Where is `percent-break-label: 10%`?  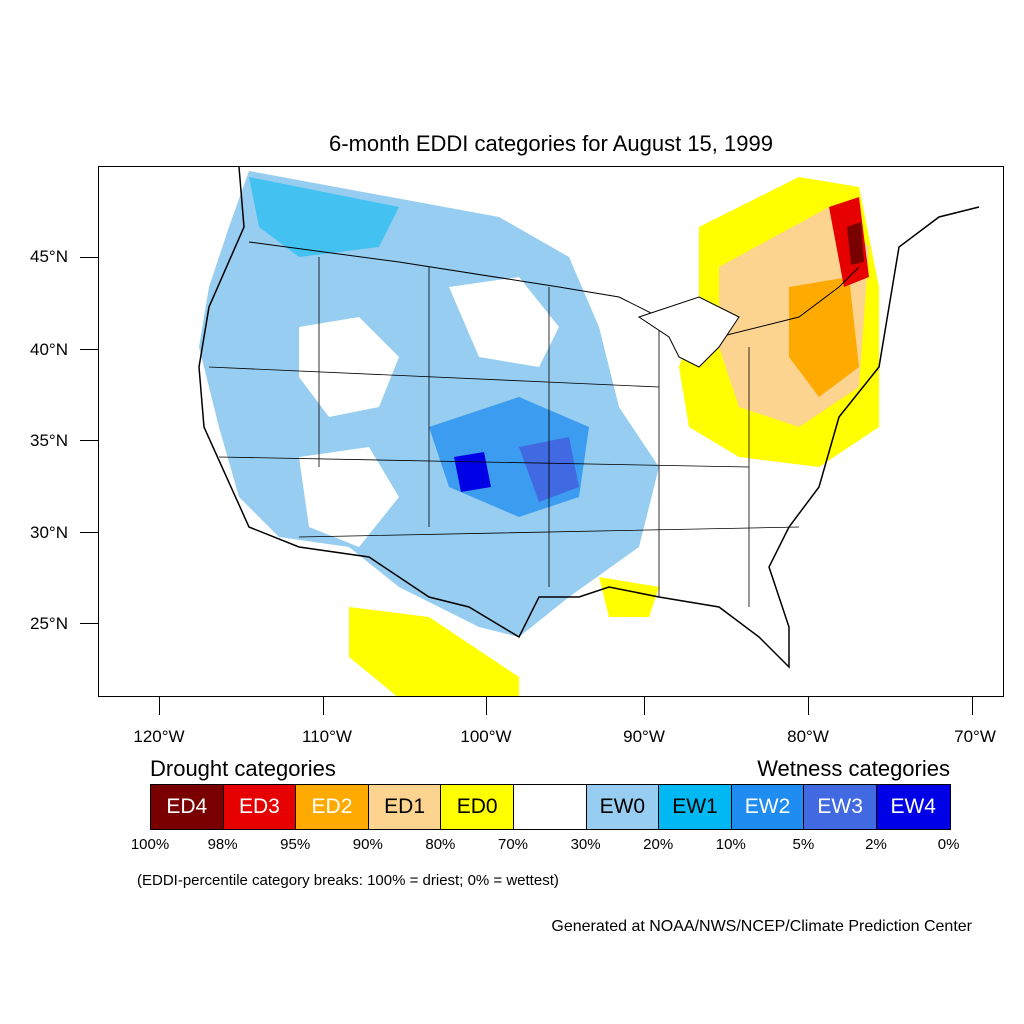 percent-break-label: 10% is located at coordinates (730, 844).